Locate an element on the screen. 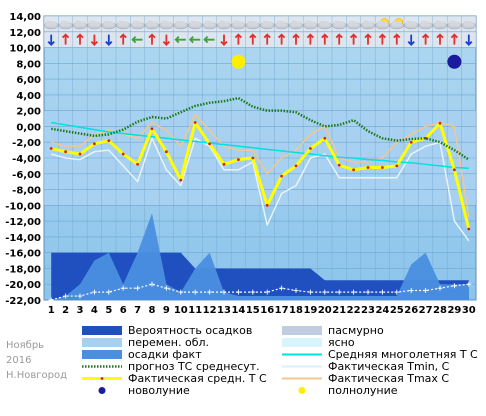 This screenshot has width=486, height=416. x-tick-label: 29 is located at coordinates (454, 310).